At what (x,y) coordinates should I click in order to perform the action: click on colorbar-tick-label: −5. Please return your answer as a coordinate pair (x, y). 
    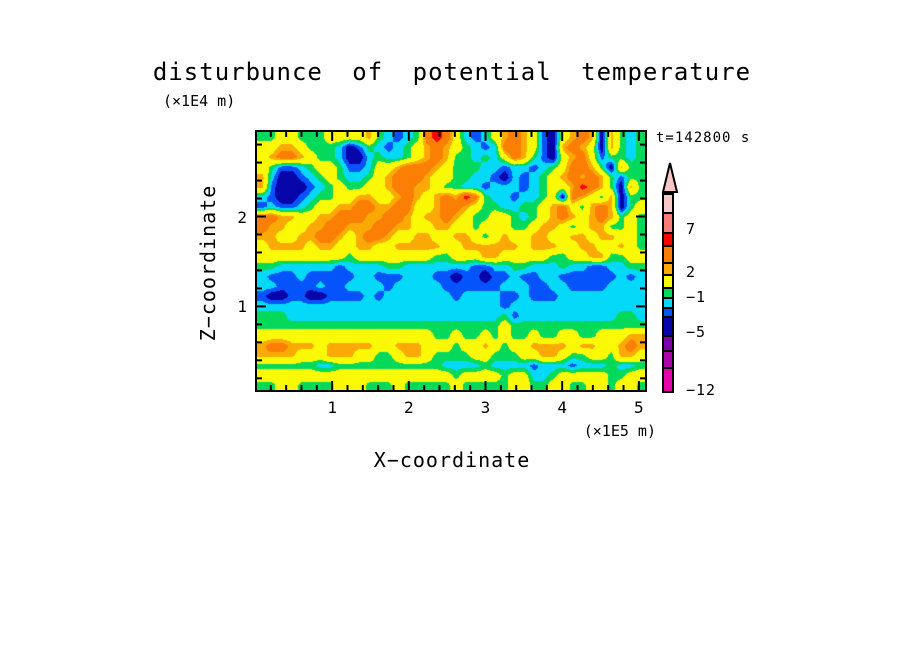
    Looking at the image, I should click on (696, 332).